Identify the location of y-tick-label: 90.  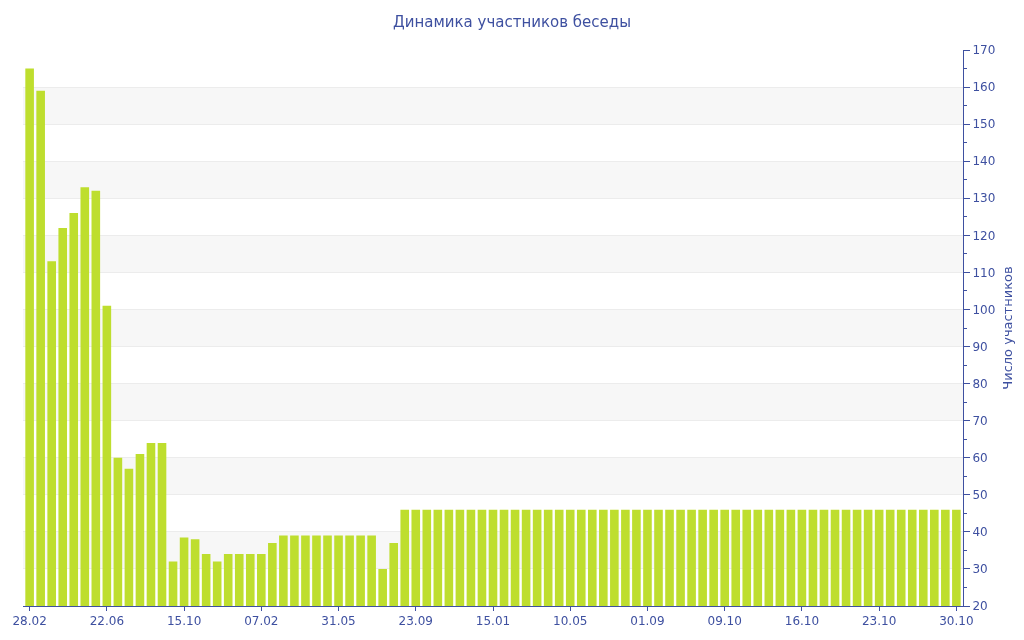
(980, 346).